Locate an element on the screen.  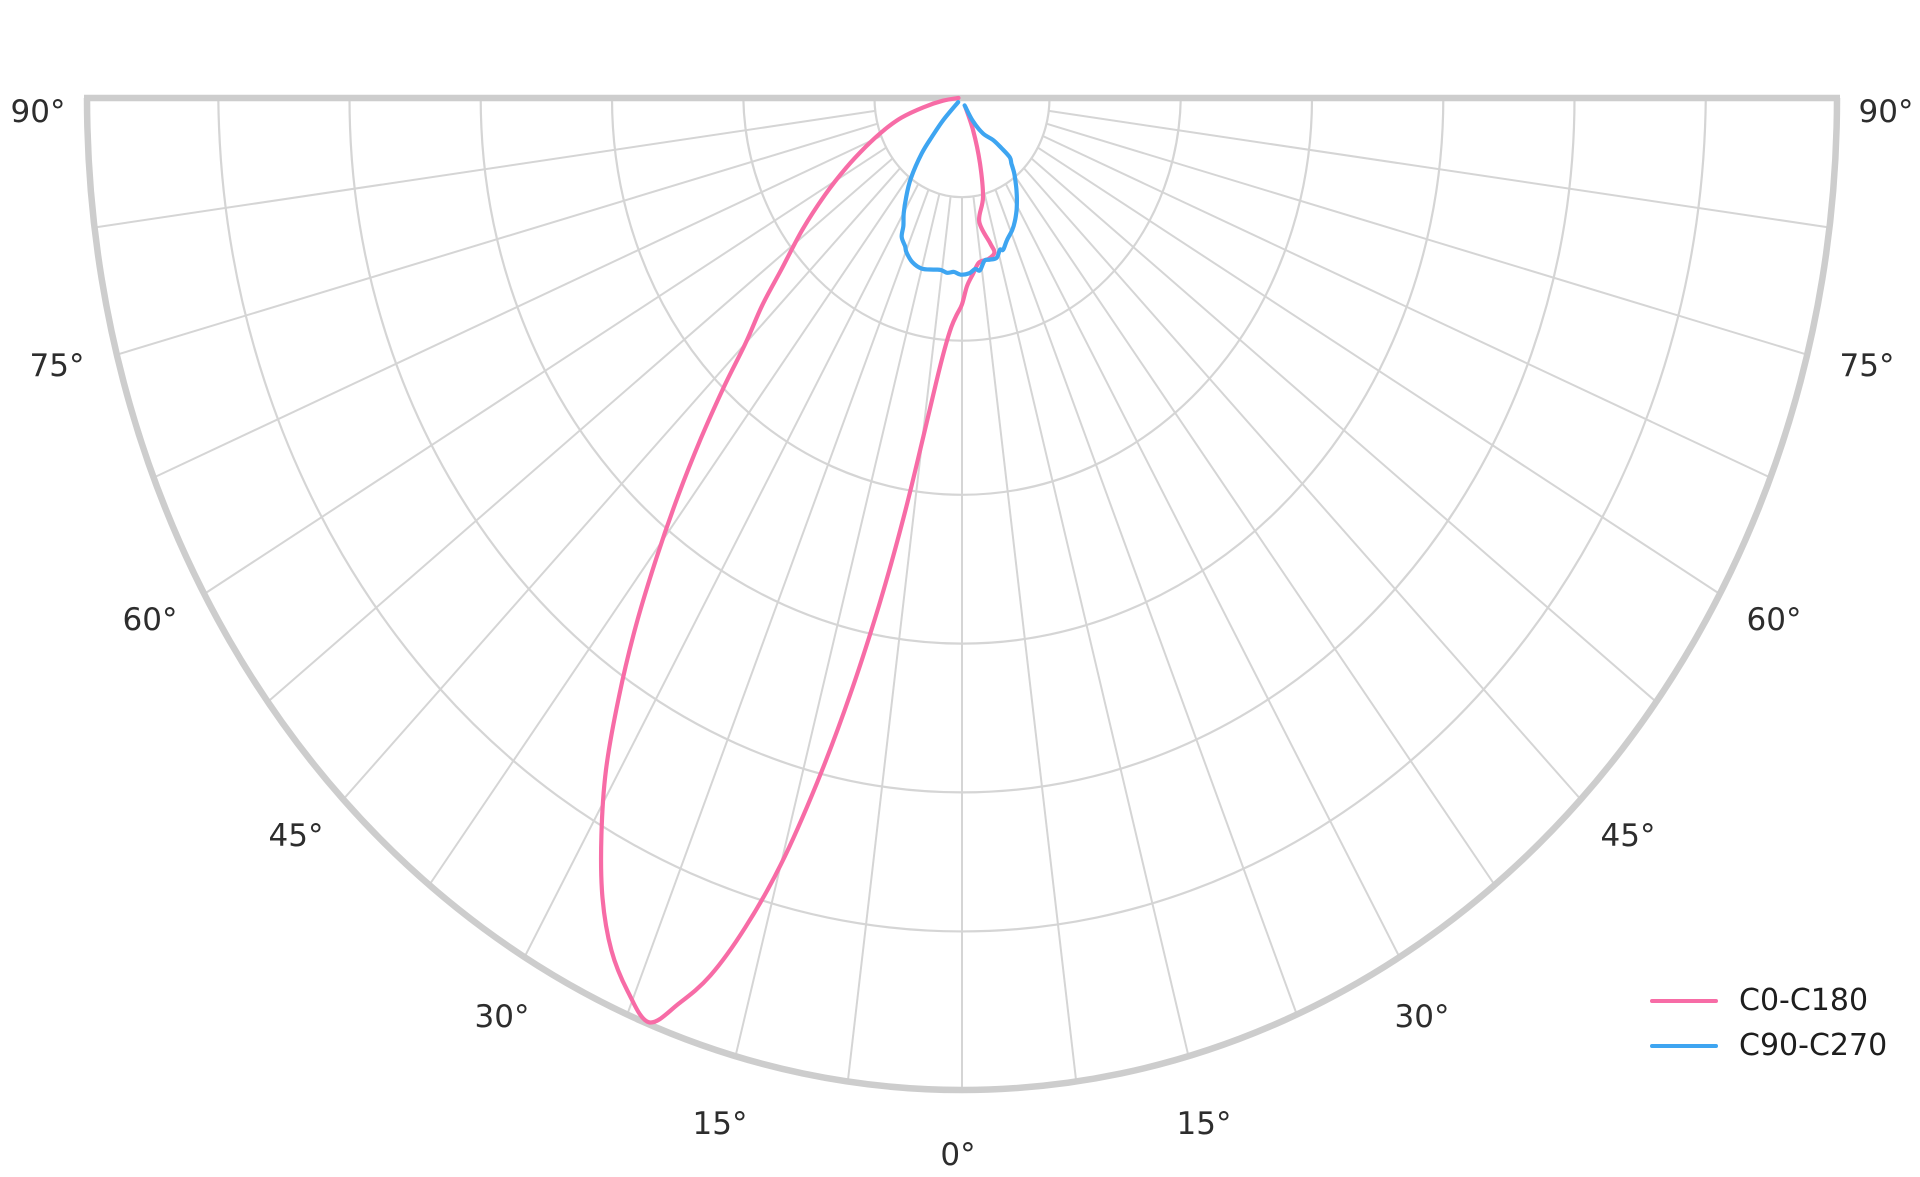
legend: C0-C180 C90-C270 is located at coordinates (1768, 1023).